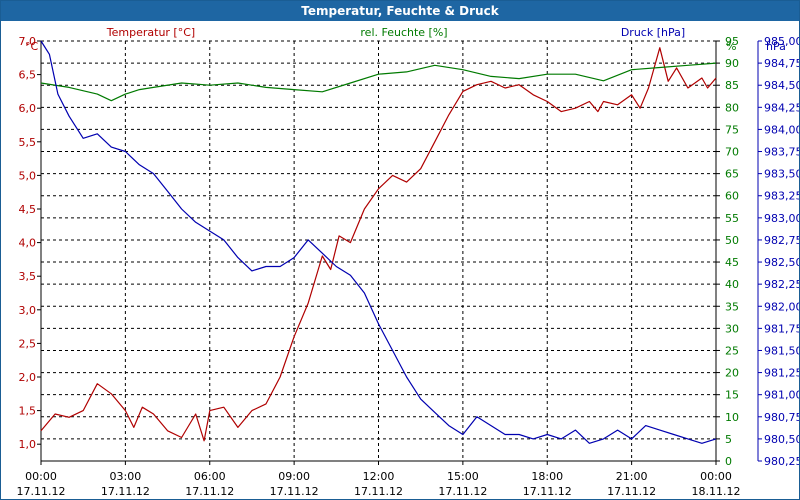 This screenshot has width=800, height=500. What do you see at coordinates (28, 75) in the screenshot?
I see `temp-tick-label: 6,5` at bounding box center [28, 75].